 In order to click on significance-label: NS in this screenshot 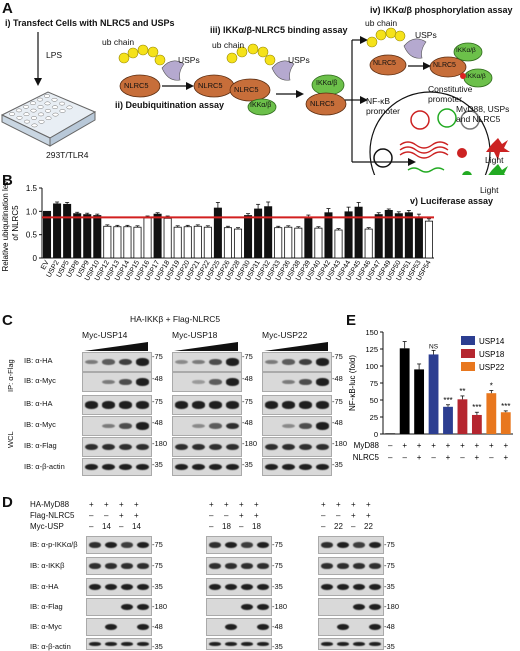, I will do `click(434, 346)`.